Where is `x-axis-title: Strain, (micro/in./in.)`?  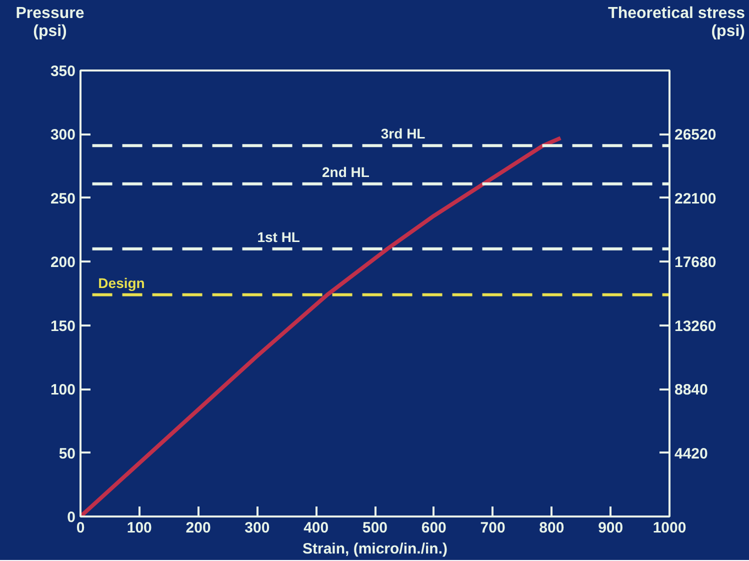 x-axis-title: Strain, (micro/in./in.) is located at coordinates (375, 549).